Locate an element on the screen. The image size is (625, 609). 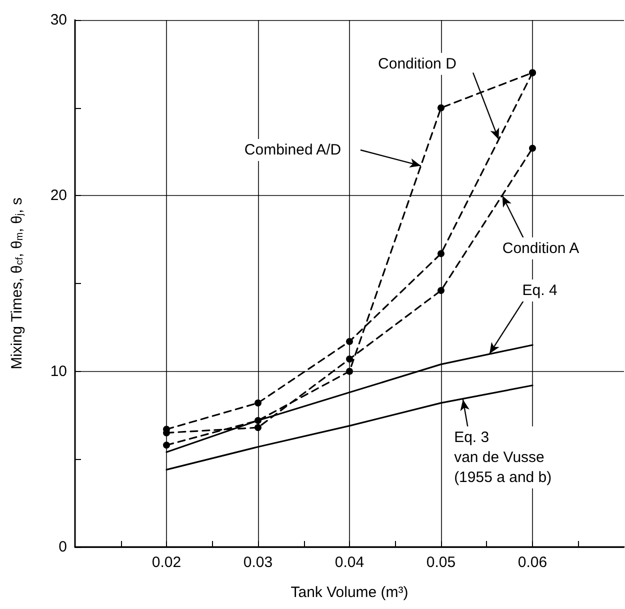
y-tick-label: 0 is located at coordinates (62, 547).